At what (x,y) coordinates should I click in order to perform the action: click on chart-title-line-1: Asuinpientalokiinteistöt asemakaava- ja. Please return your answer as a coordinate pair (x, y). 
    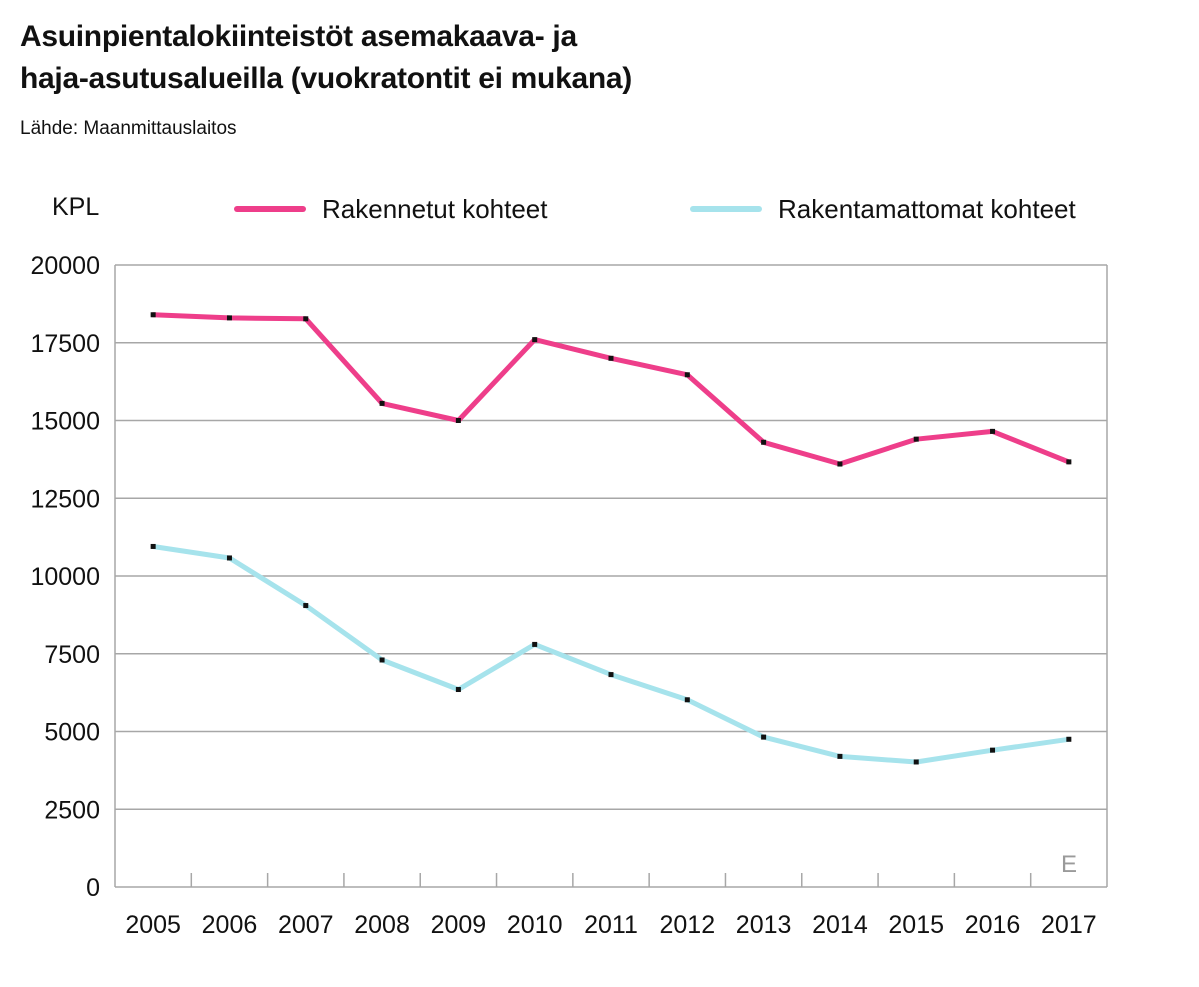
    Looking at the image, I should click on (298, 36).